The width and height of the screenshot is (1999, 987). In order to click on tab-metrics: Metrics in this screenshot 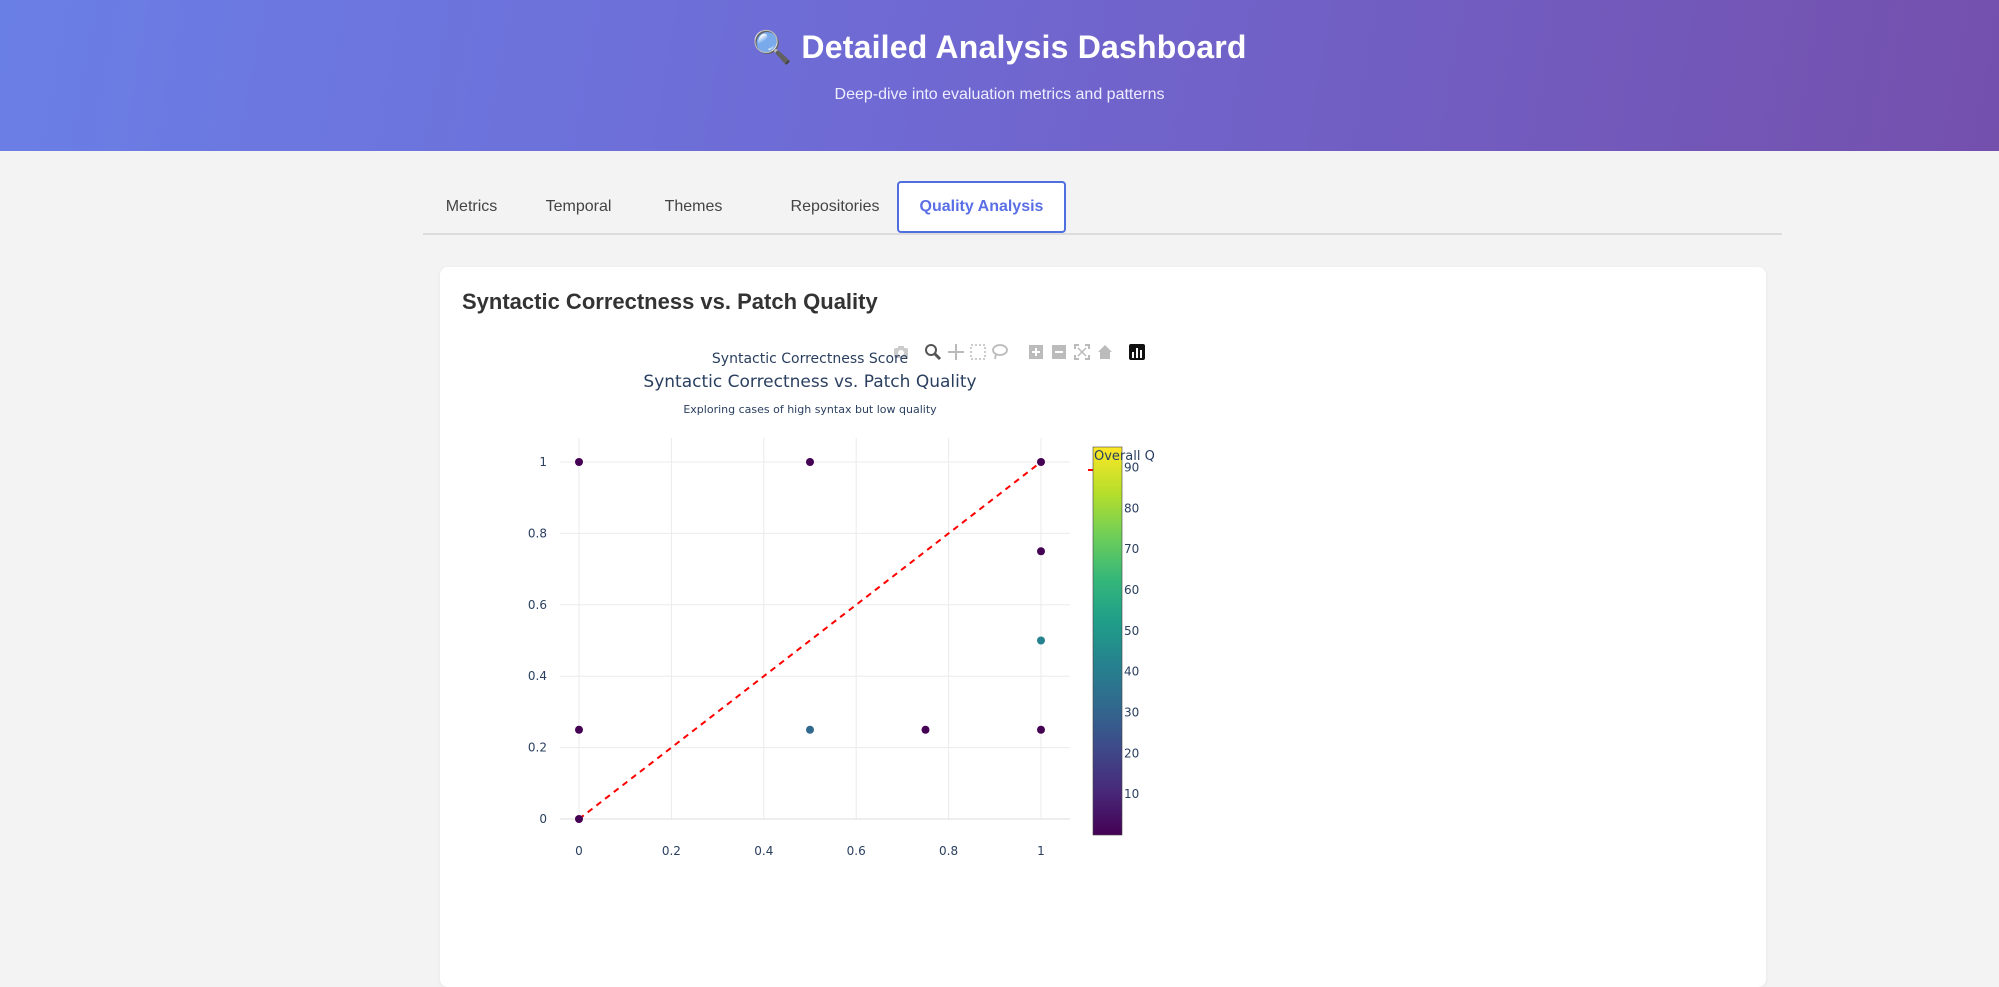, I will do `click(471, 206)`.